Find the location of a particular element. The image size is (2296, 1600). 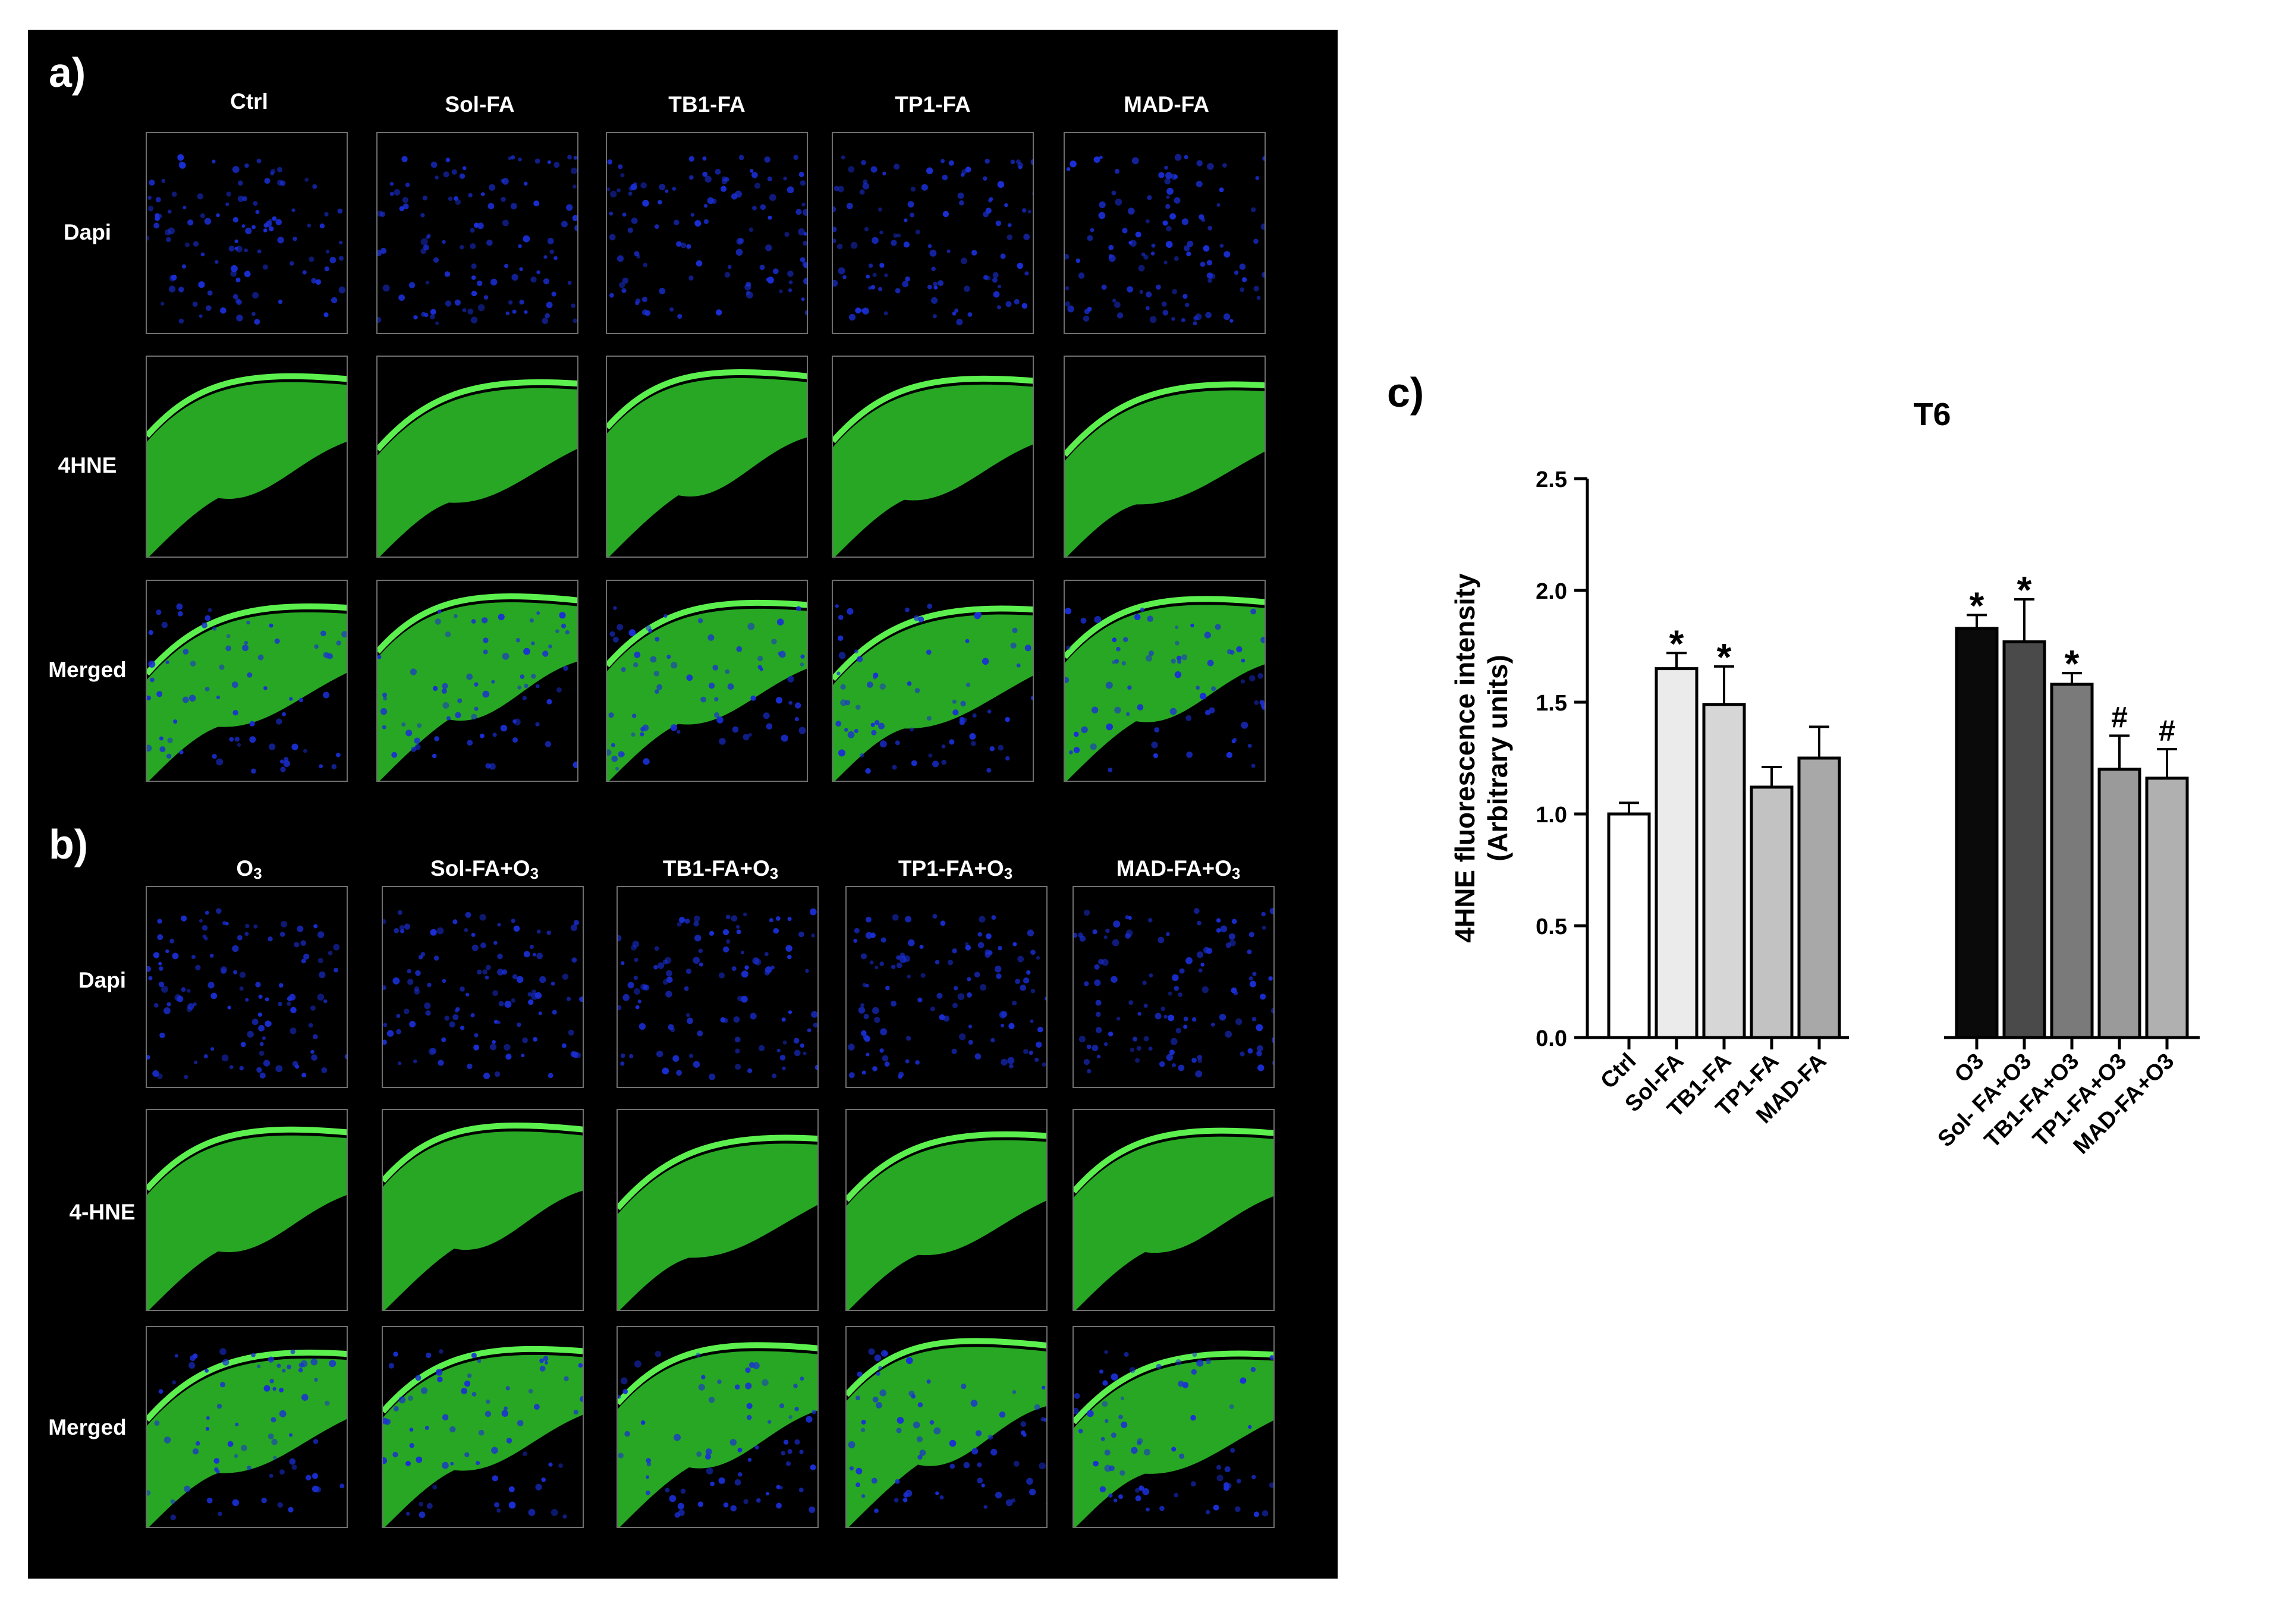

panel-b-col-sol-fa-o3: Sol-FA+O3 is located at coordinates (484, 869).